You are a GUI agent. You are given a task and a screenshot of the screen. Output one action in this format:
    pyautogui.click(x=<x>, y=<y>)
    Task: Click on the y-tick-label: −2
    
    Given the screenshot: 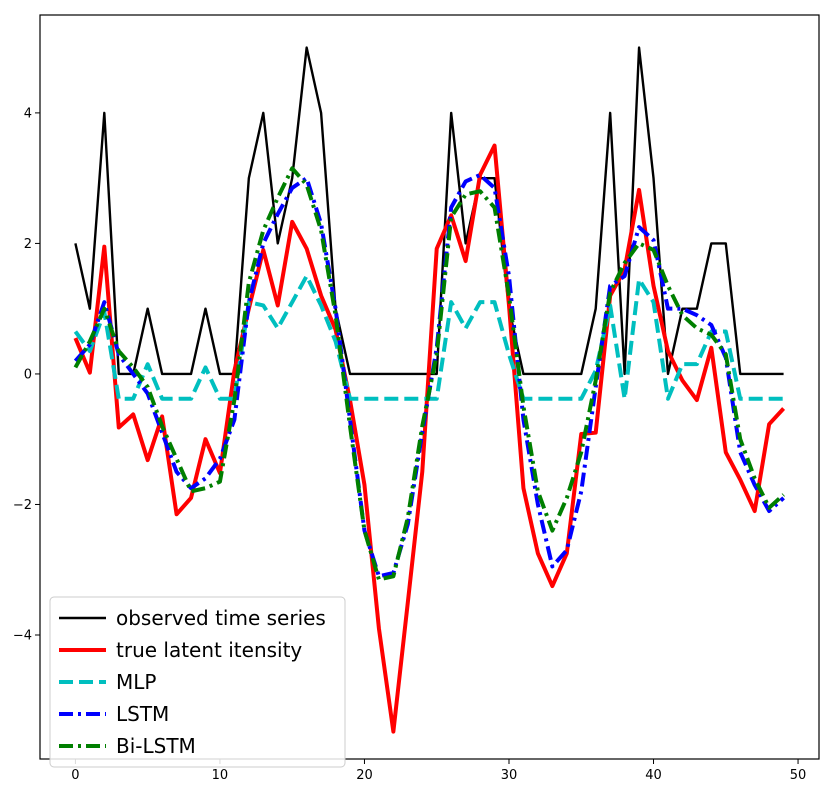 What is the action you would take?
    pyautogui.click(x=22, y=505)
    